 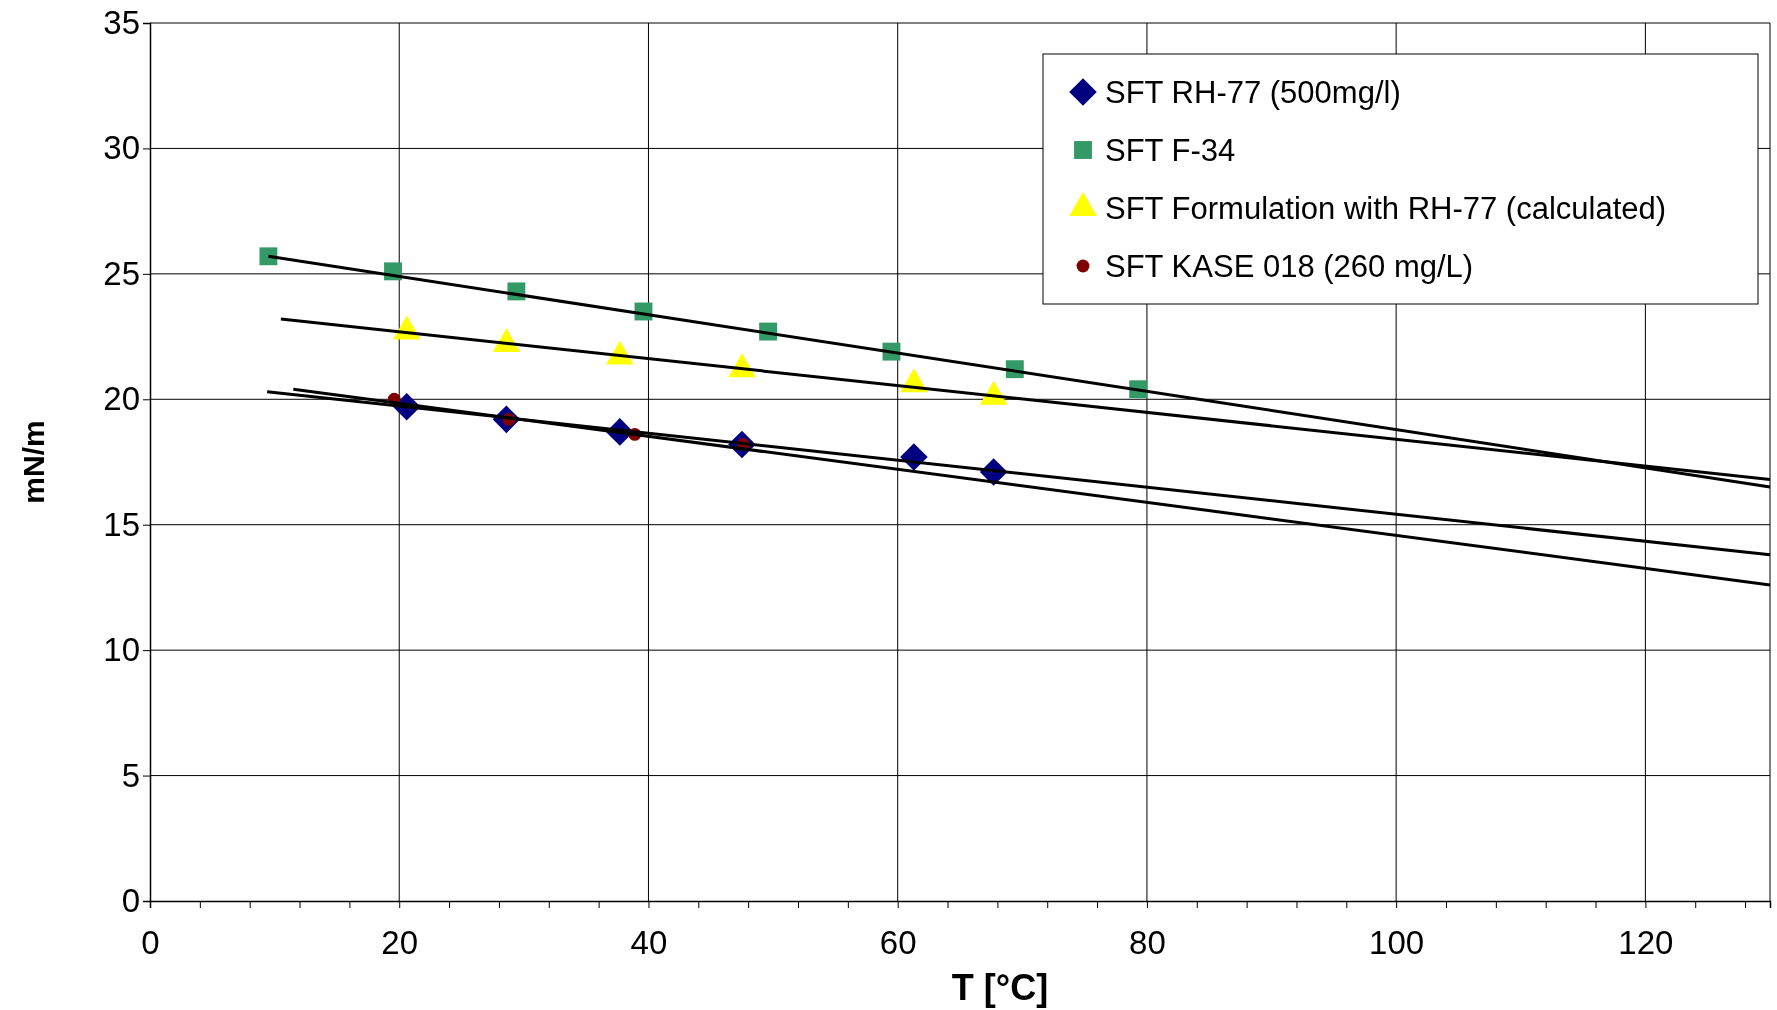 I want to click on legend-label: SFT Formulation with RH-77 (calculated), so click(x=1386, y=208).